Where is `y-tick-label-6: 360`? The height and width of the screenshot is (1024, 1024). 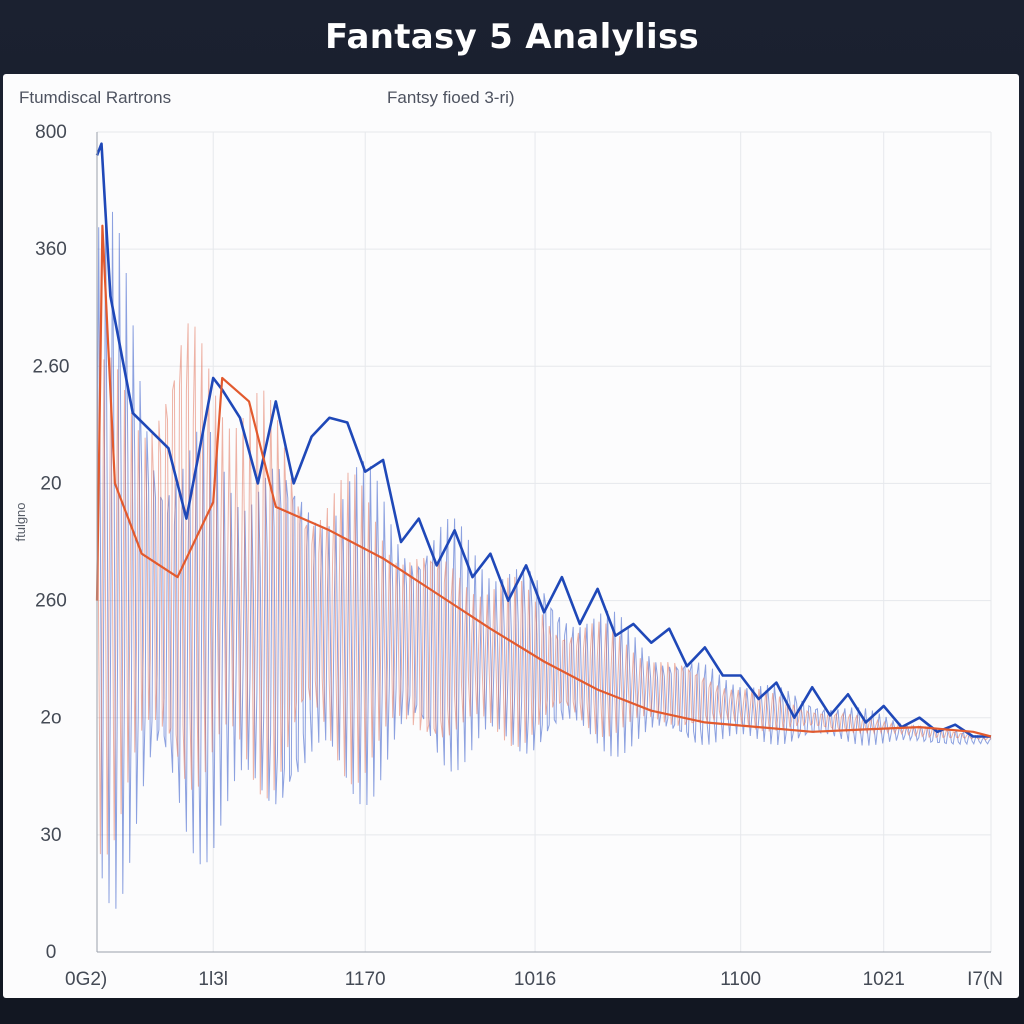 y-tick-label-6: 360 is located at coordinates (51, 249).